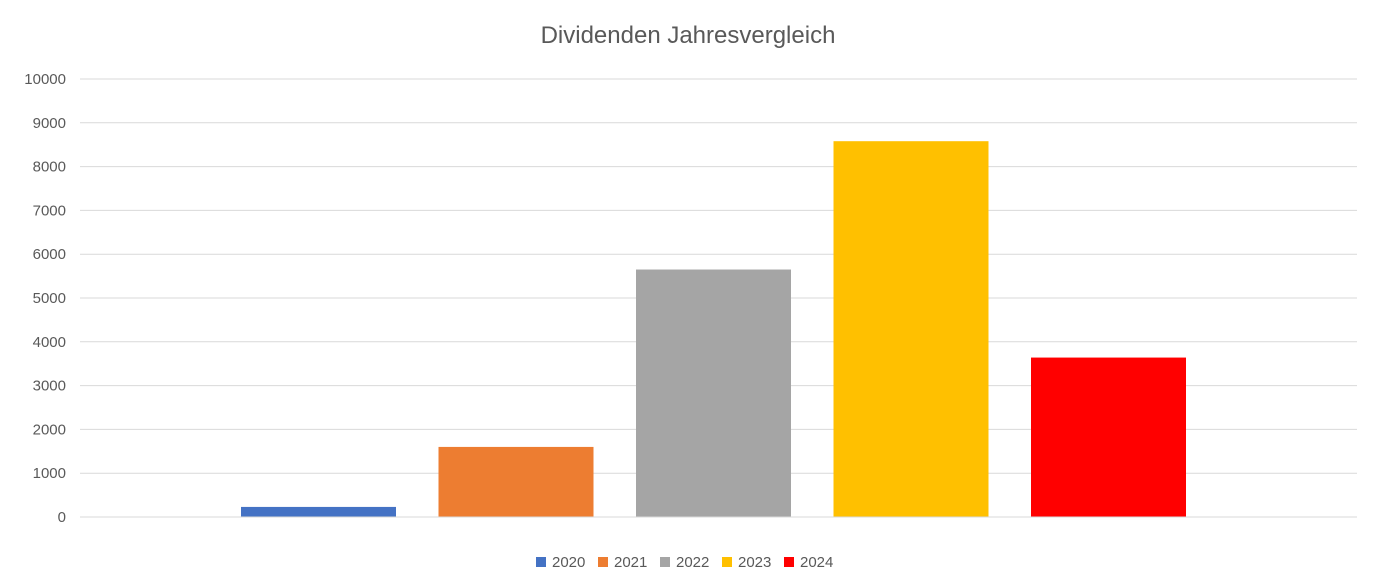 Image resolution: width=1377 pixels, height=578 pixels. Describe the element at coordinates (692, 562) in the screenshot. I see `legend-label: 2022` at that location.